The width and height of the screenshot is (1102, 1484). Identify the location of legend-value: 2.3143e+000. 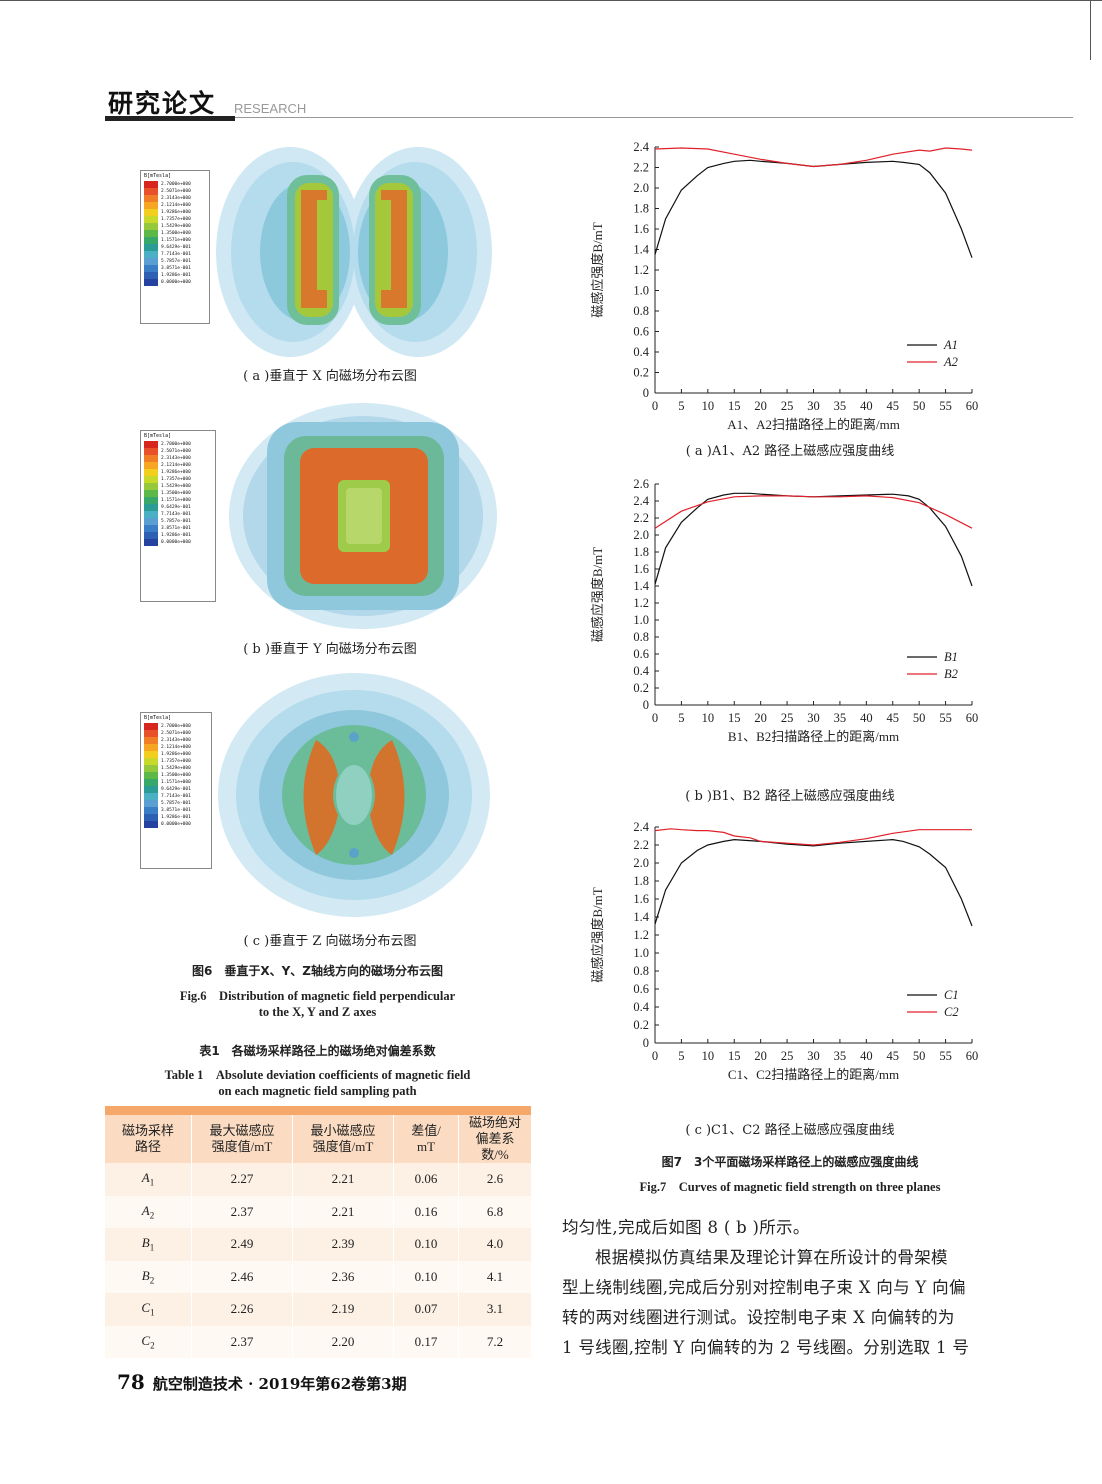
(176, 740).